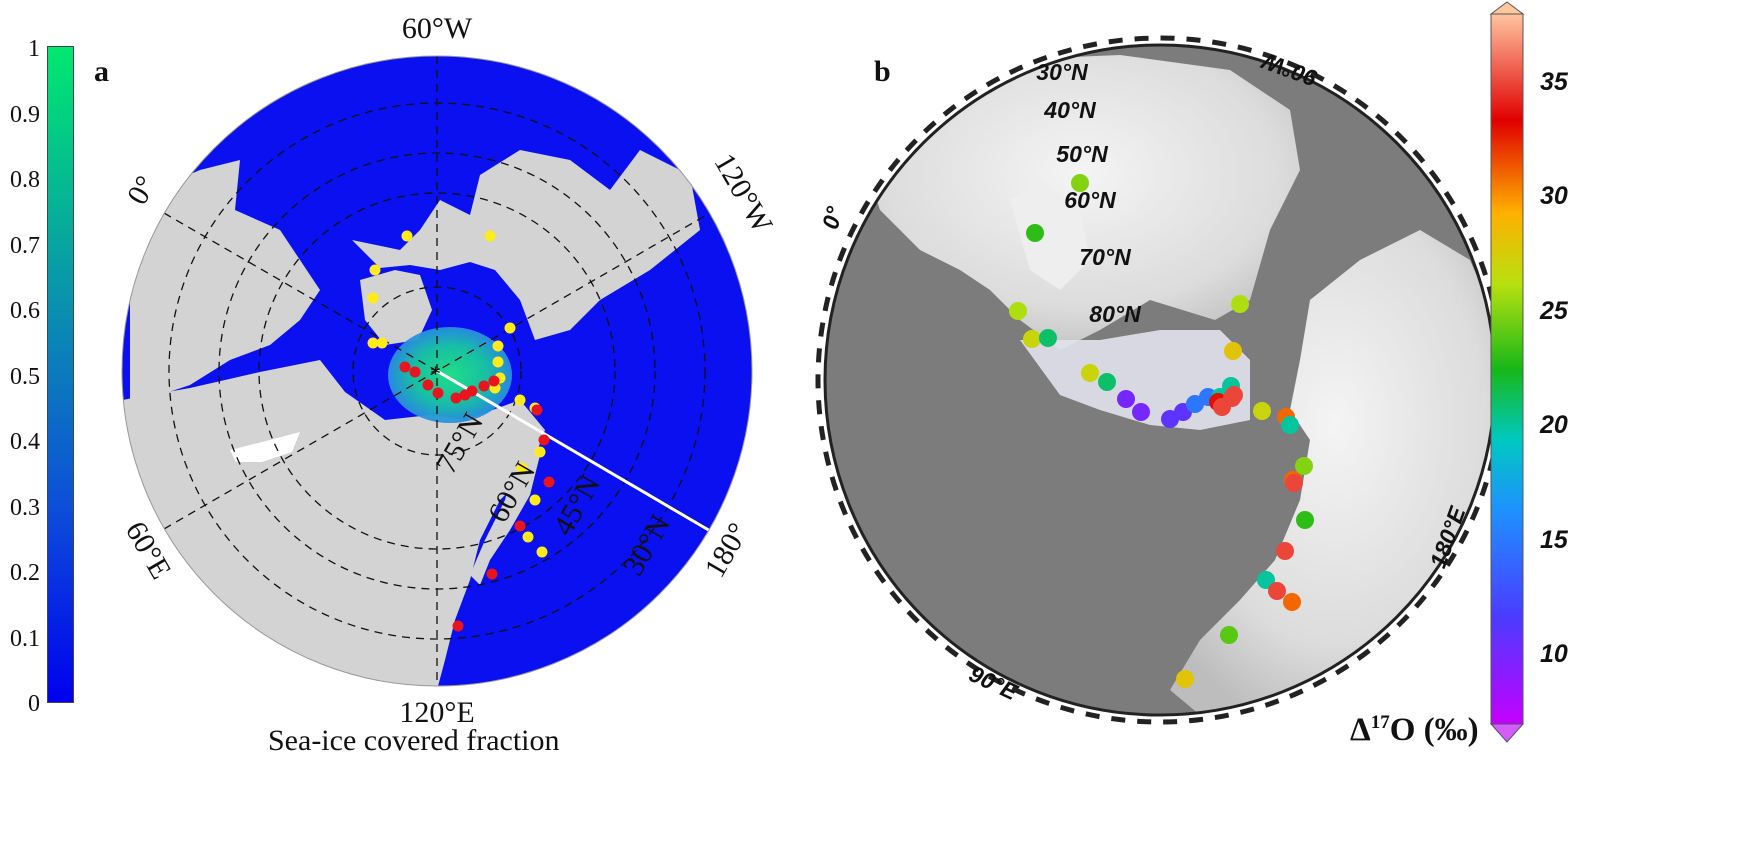 The height and width of the screenshot is (855, 1750). Describe the element at coordinates (437, 28) in the screenshot. I see `panel-a-label-60W: 60°W` at that location.